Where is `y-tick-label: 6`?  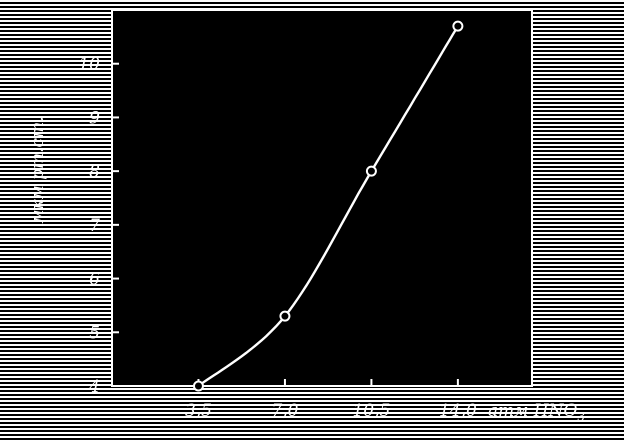
y-tick-label: 6 is located at coordinates (94, 280).